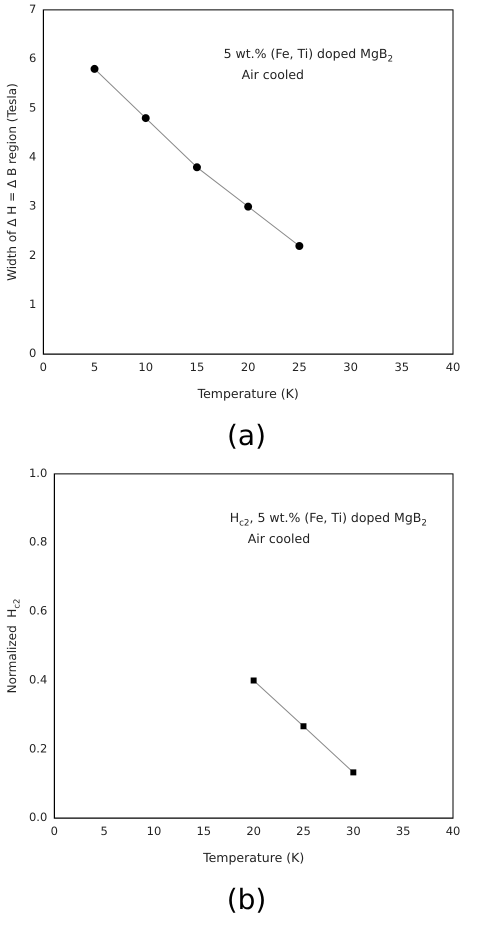 The height and width of the screenshot is (929, 493). What do you see at coordinates (32, 107) in the screenshot?
I see `y-tick-label: 5` at bounding box center [32, 107].